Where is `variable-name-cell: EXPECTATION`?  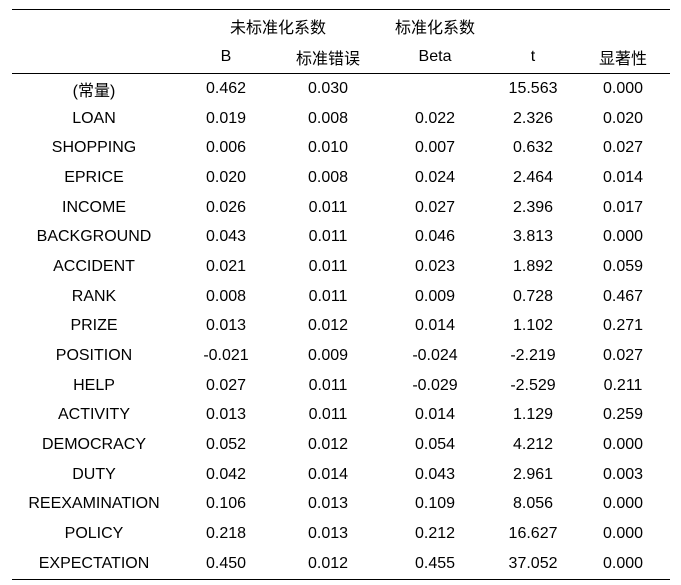 variable-name-cell: EXPECTATION is located at coordinates (94, 564).